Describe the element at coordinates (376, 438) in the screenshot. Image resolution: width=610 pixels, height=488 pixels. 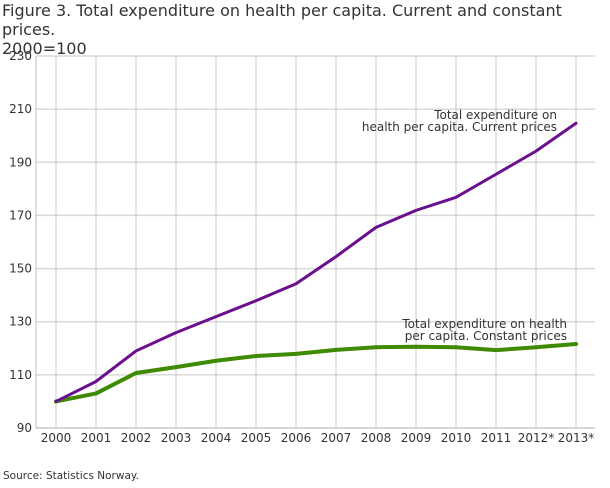
I see `x-tick-label: 2008` at that location.